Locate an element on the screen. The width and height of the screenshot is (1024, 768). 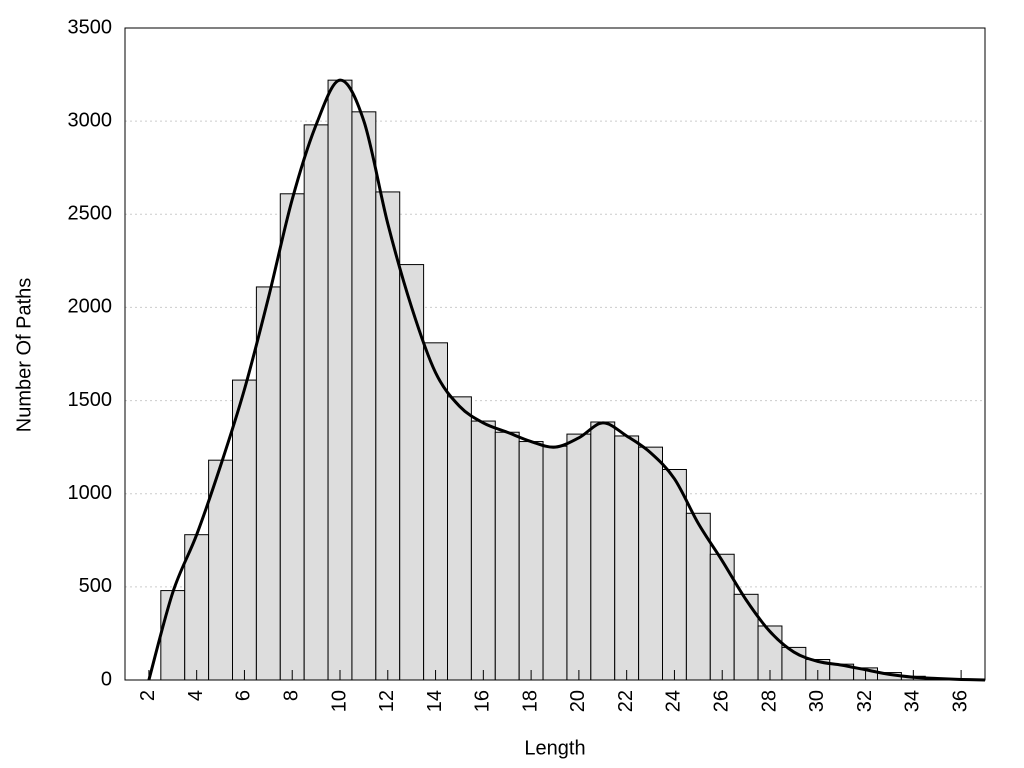
x-tick-label: 30 is located at coordinates (817, 701).